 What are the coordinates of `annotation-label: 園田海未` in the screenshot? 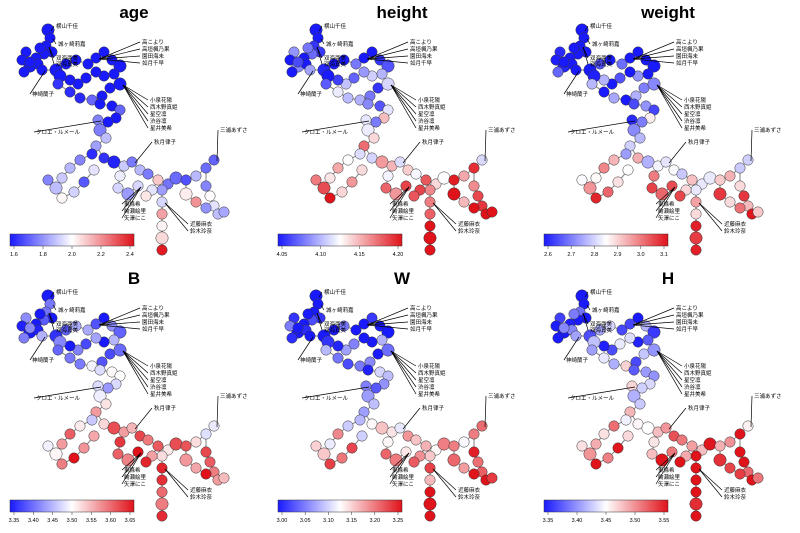 It's located at (421, 56).